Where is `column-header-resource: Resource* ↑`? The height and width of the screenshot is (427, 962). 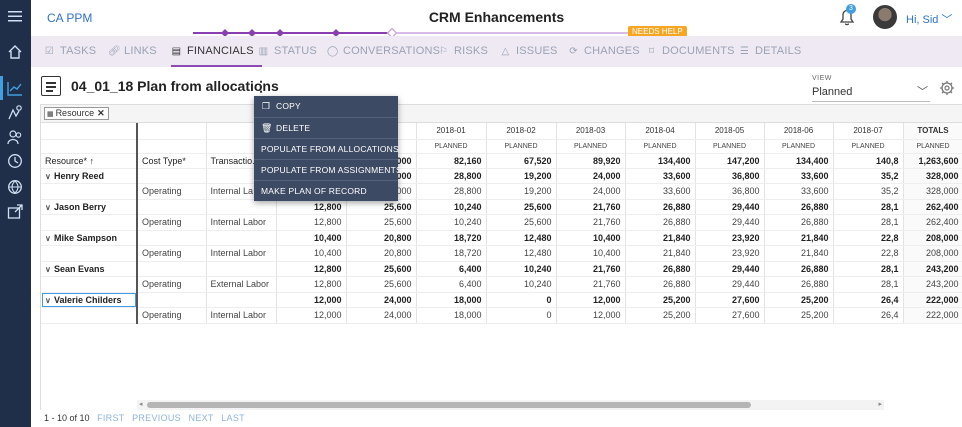
column-header-resource: Resource* ↑ is located at coordinates (89, 161).